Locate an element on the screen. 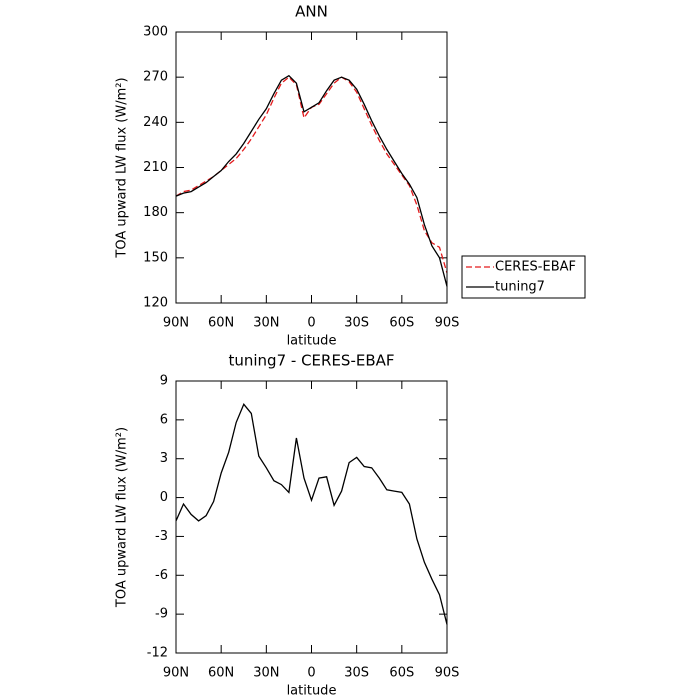 The width and height of the screenshot is (700, 700). y-tick-label: -6 is located at coordinates (161, 575).